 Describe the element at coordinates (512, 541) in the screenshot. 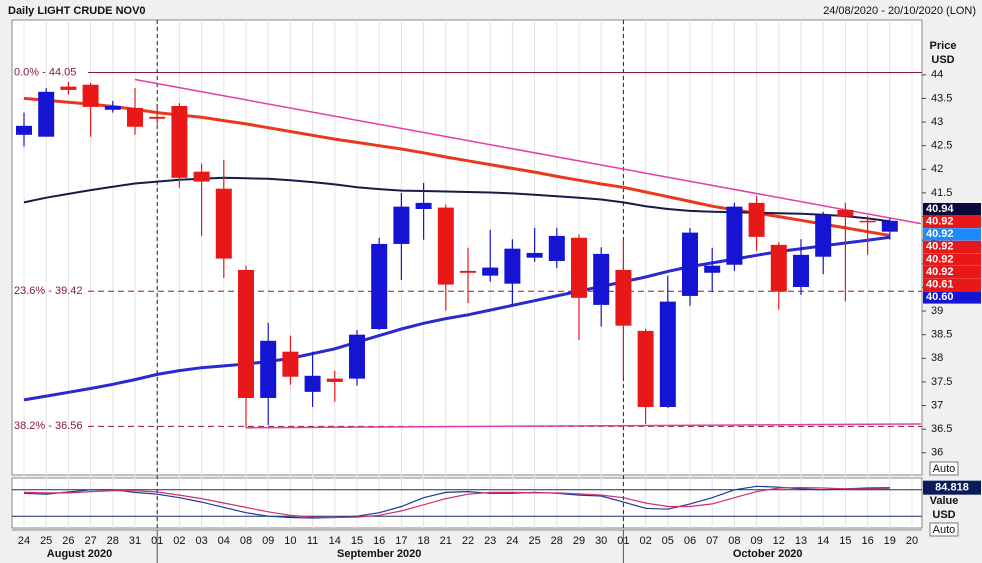

I see `x-tick-label: 24` at that location.